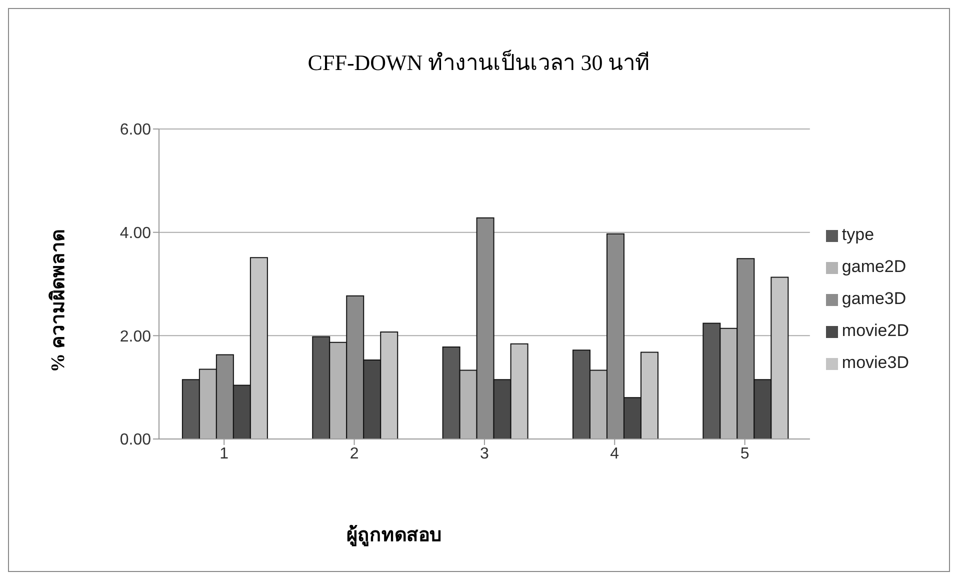  Describe the element at coordinates (479, 62) in the screenshot. I see `chart-title: CFF-DOWN ทำงานเป็นเวลา 30 นาที` at that location.